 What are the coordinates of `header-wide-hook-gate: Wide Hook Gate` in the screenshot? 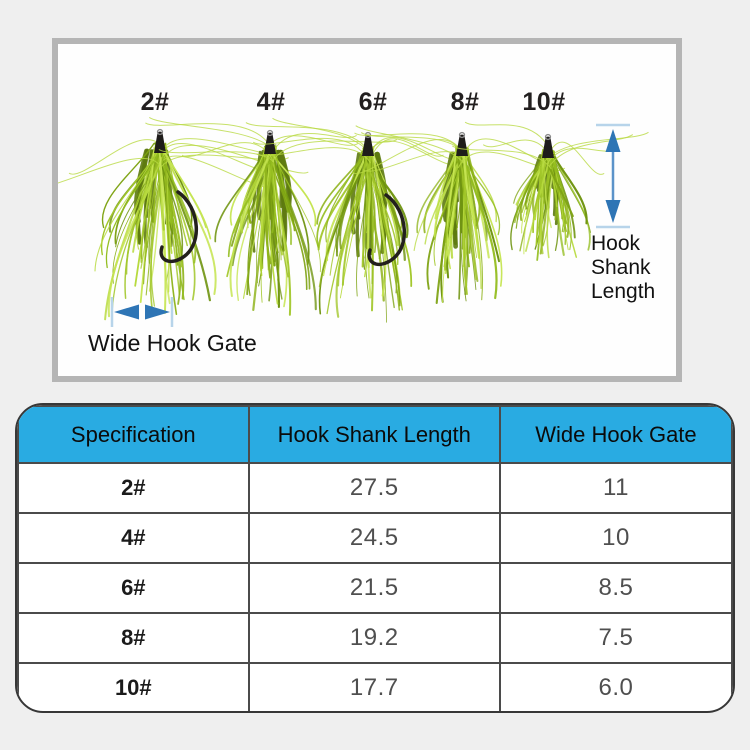 It's located at (615, 434).